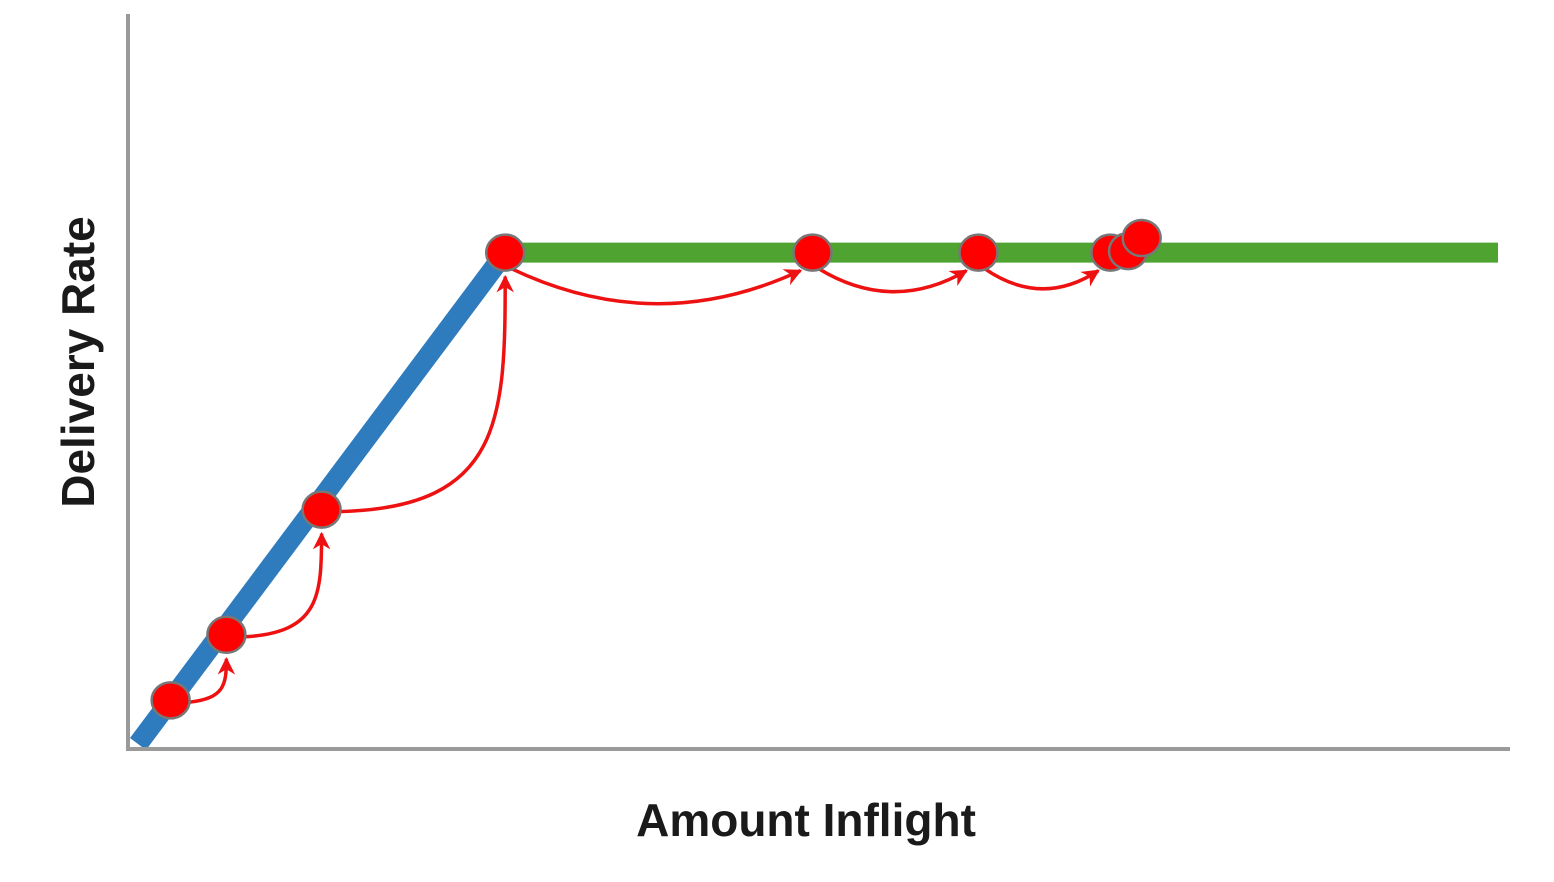 The image size is (1554, 882). I want to click on y-axis-title: Delivery Rate, so click(78, 362).